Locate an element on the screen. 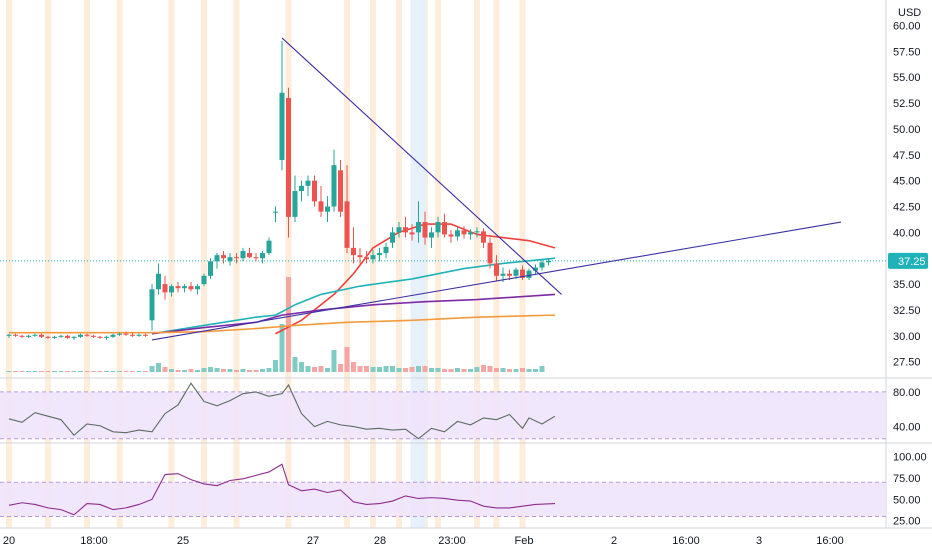  axis-tick-label: 100.00 is located at coordinates (910, 458).